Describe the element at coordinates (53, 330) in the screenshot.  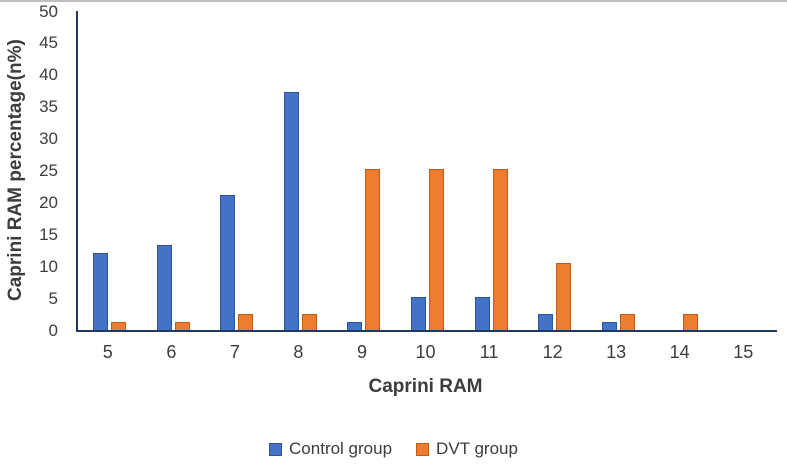
I see `y-tick-label: 0` at that location.